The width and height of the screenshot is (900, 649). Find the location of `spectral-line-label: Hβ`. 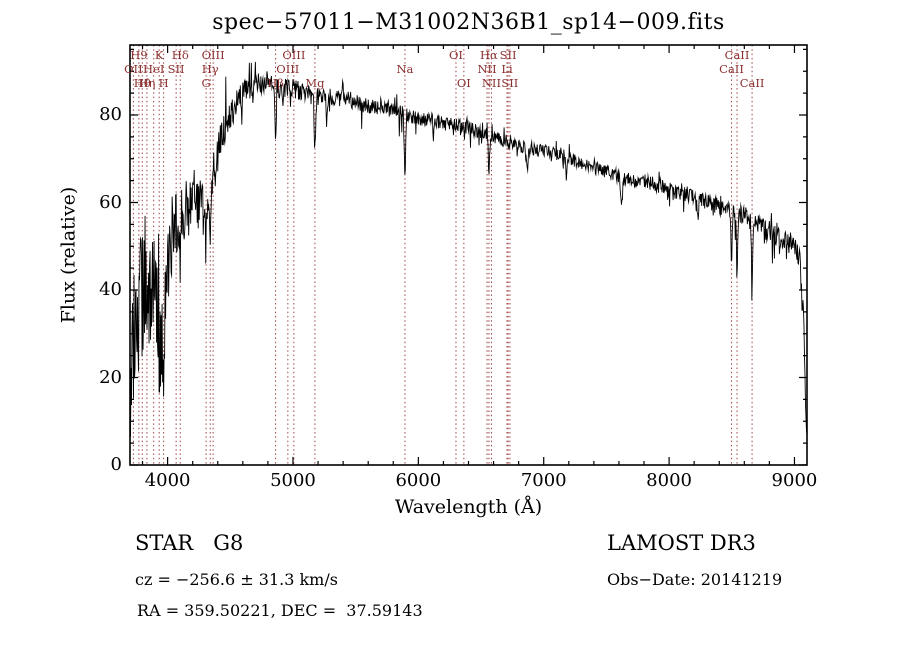

spectral-line-label: Hβ is located at coordinates (275, 83).